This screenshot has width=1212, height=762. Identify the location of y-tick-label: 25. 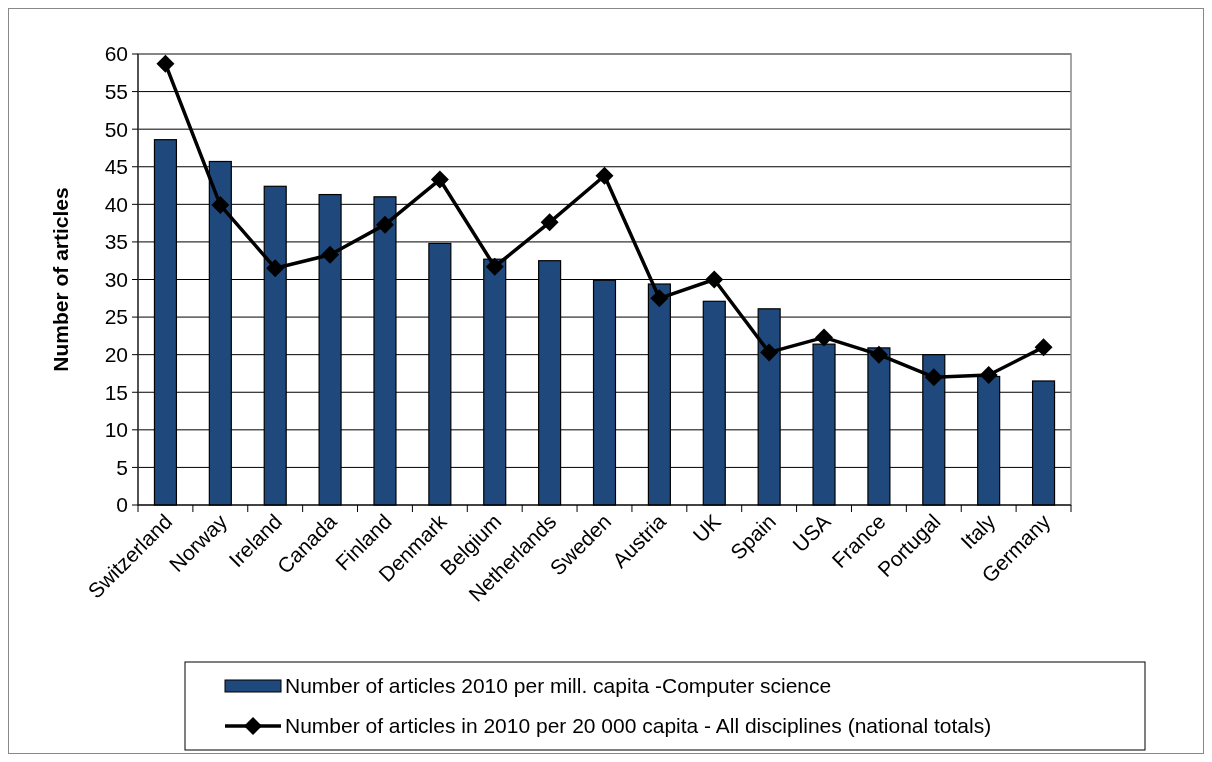
(116, 317).